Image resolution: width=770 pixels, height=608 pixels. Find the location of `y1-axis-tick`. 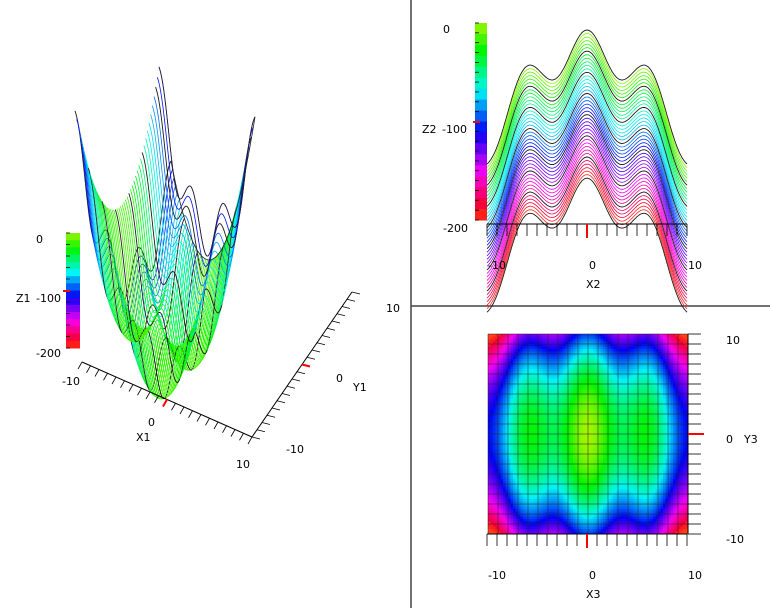

y1-axis-tick is located at coordinates (271, 416).